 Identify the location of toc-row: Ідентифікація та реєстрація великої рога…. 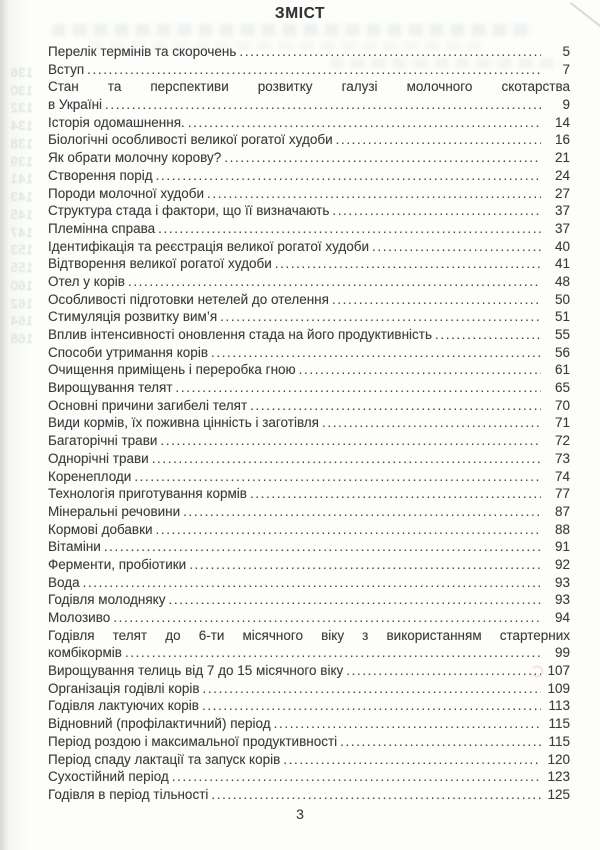
(309, 247).